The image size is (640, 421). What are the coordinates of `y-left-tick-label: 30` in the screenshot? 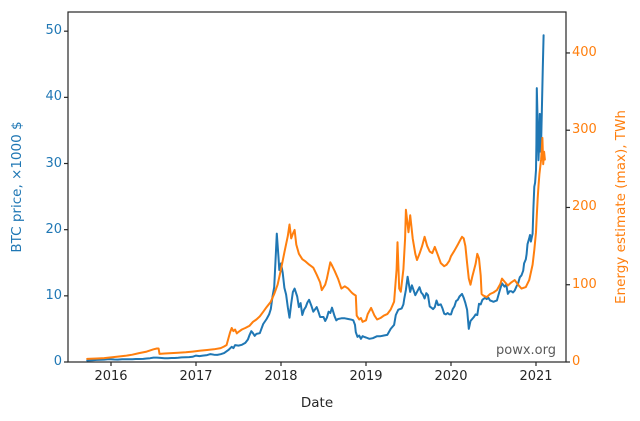 It's located at (53, 163).